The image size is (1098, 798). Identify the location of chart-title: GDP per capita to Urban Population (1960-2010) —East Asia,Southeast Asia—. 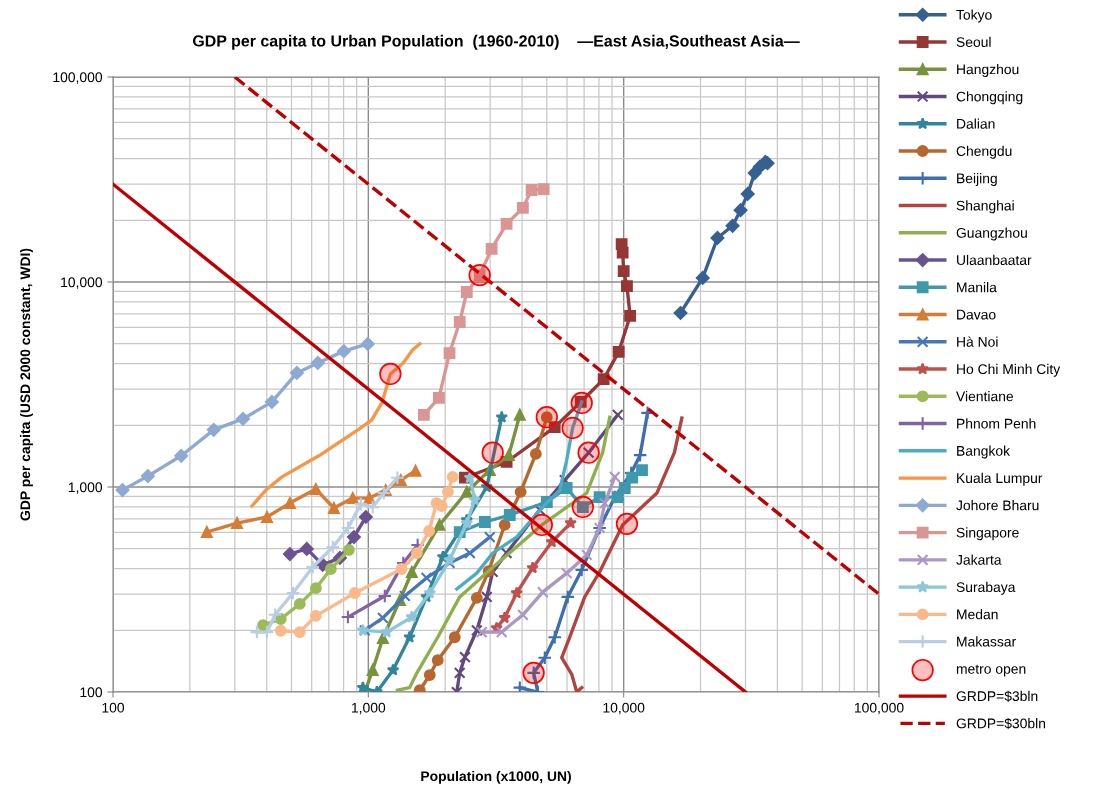
(496, 42).